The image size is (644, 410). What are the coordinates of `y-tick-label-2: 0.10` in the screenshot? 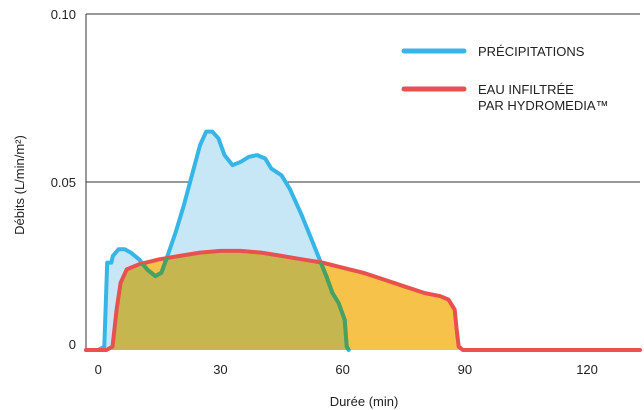 It's located at (63, 14).